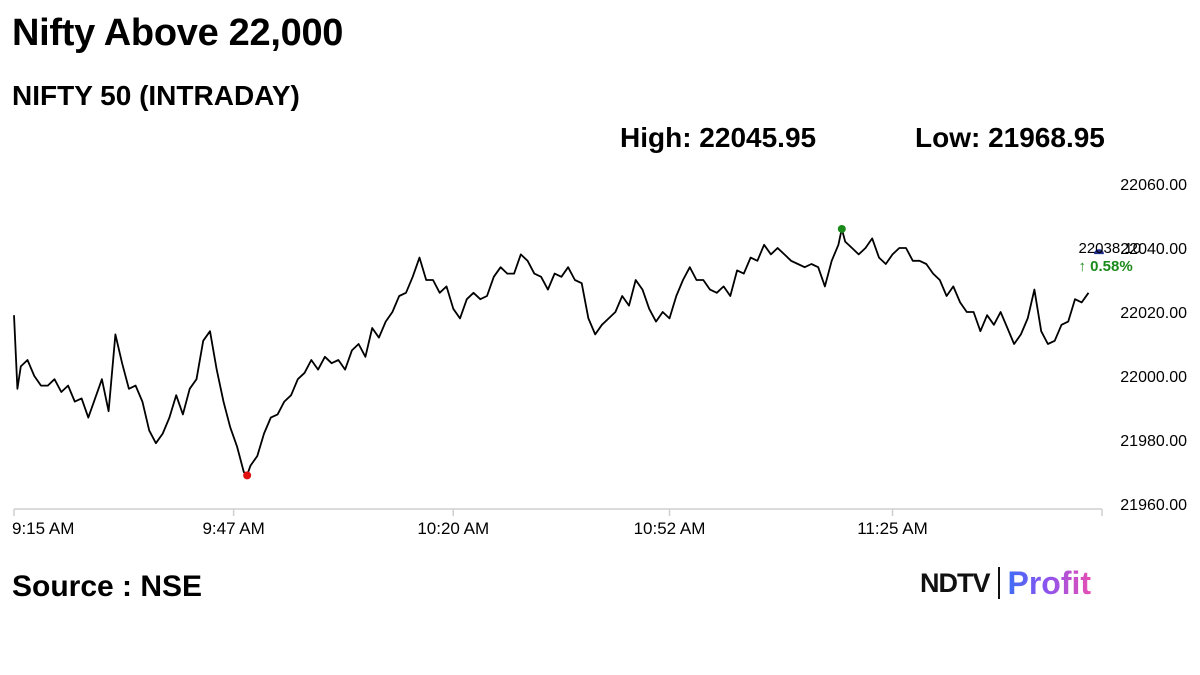 This screenshot has height=675, width=1200. I want to click on logo-ndtv-text: NDTV, so click(955, 582).